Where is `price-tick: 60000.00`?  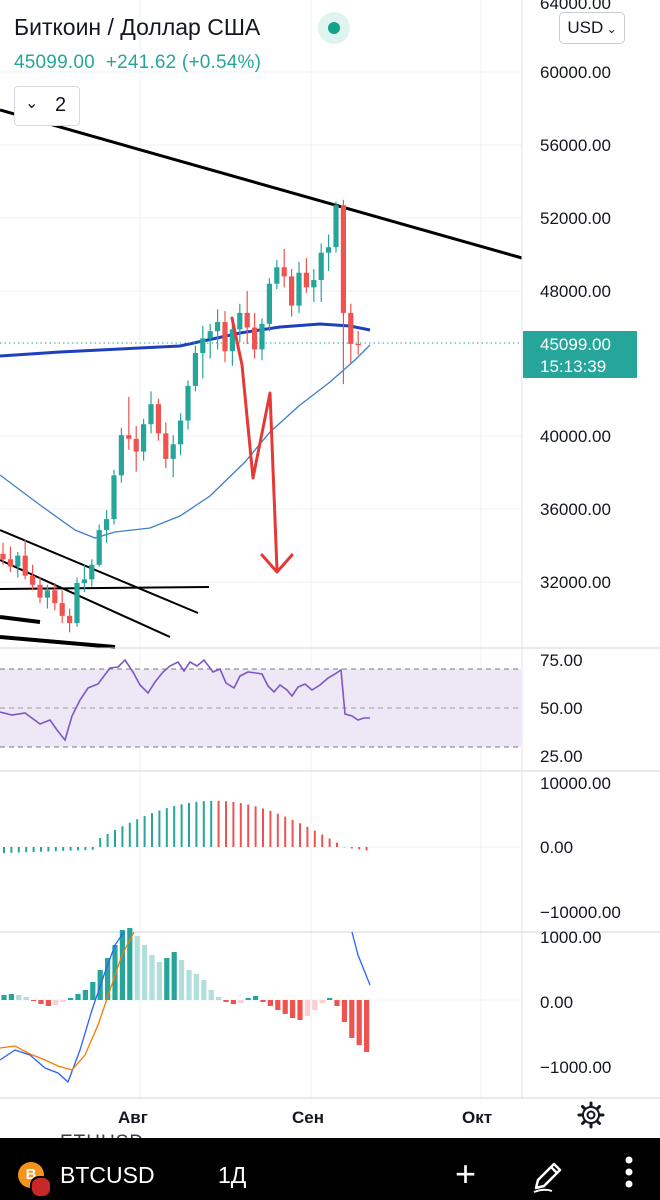
price-tick: 60000.00 is located at coordinates (575, 72).